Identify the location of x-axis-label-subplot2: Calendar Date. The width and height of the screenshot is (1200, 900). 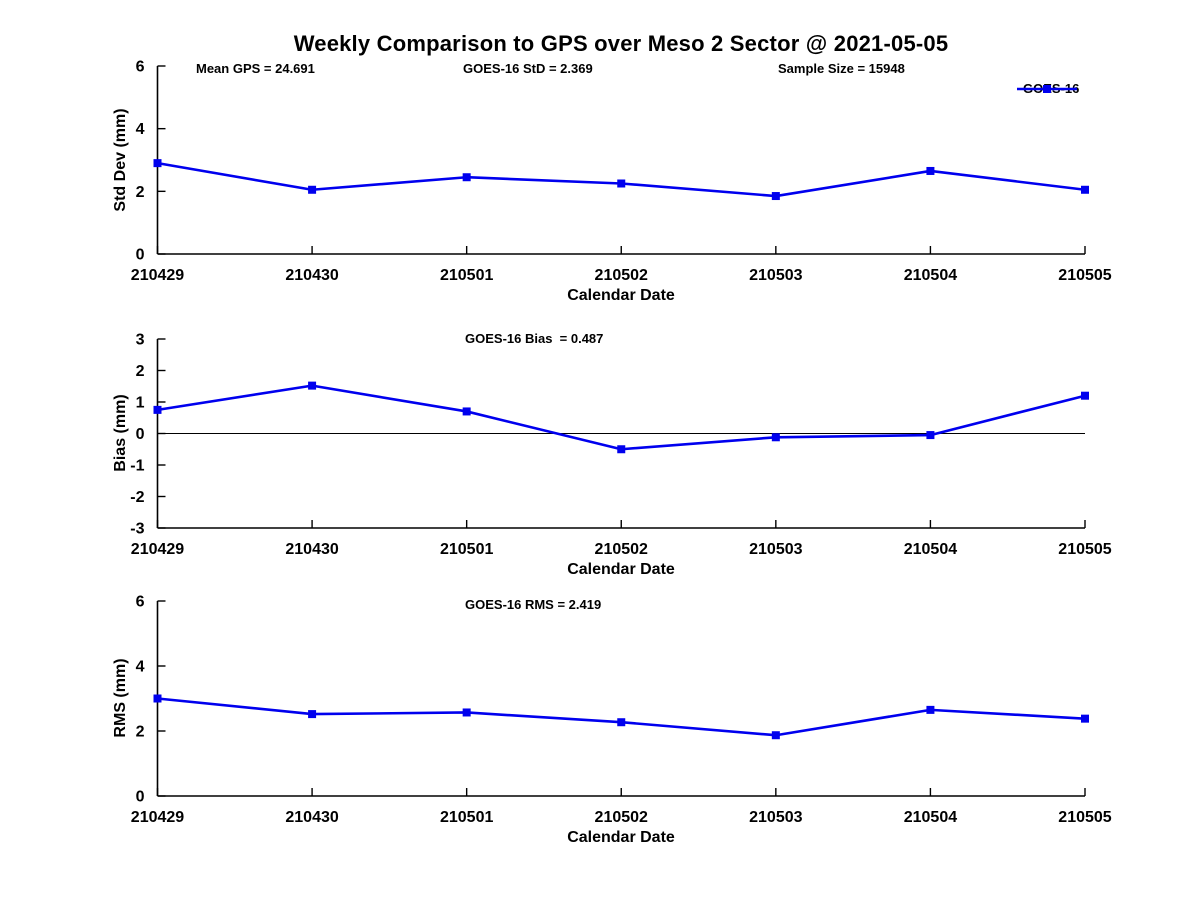
(621, 569).